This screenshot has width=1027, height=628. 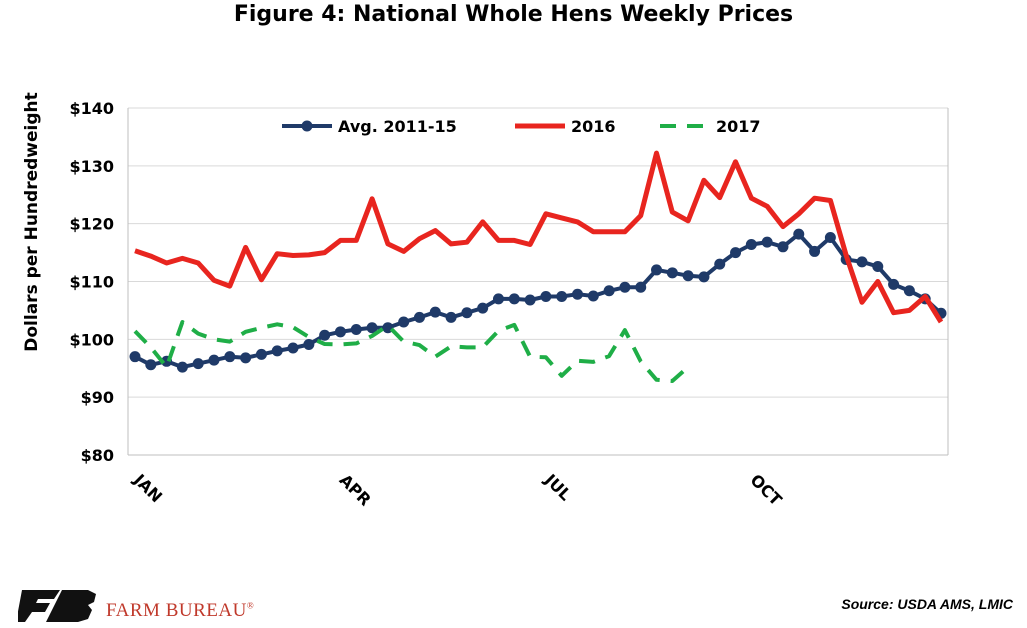 I want to click on y-tick-label: $120, so click(x=91, y=224).